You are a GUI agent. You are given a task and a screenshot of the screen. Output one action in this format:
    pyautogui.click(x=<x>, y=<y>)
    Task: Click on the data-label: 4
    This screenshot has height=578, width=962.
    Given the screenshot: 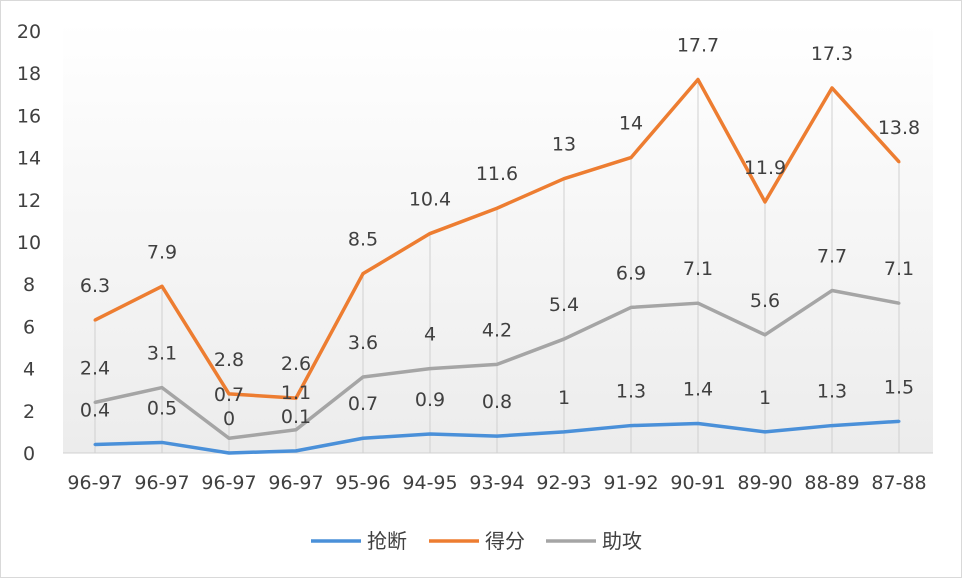 What is the action you would take?
    pyautogui.click(x=430, y=335)
    